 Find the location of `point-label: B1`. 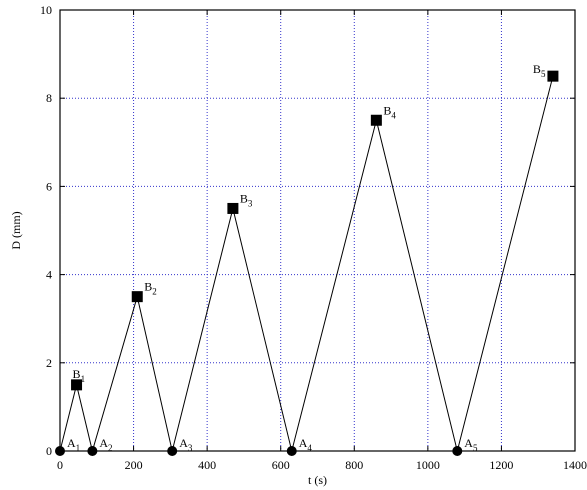

point-label: B1 is located at coordinates (79, 375).